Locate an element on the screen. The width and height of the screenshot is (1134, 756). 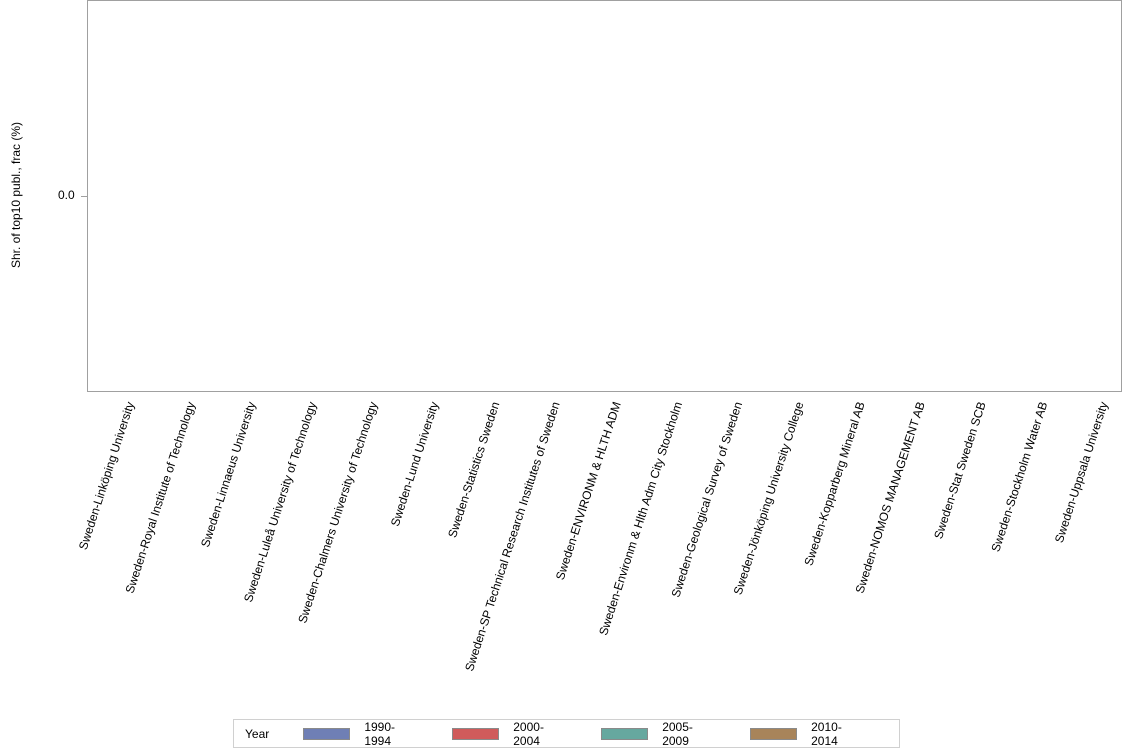
x-tick-label: Sweden-Linköping University is located at coordinates (106, 476).